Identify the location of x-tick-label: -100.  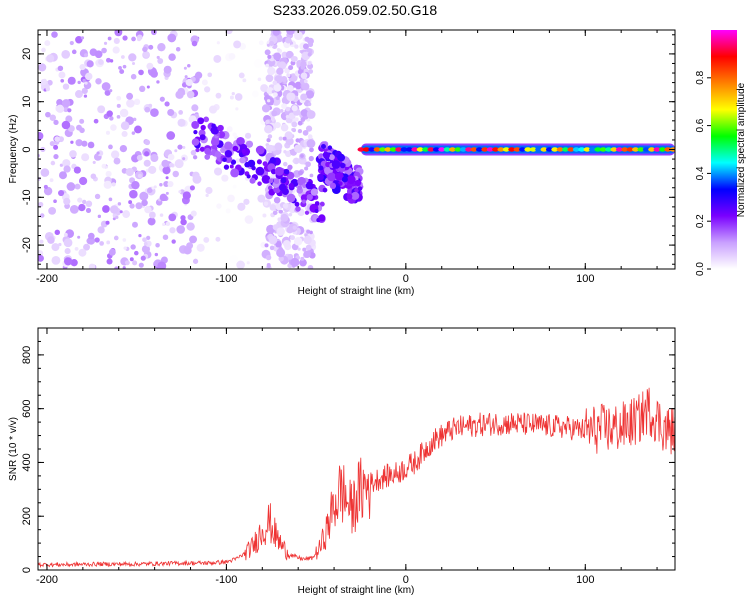
(226, 580).